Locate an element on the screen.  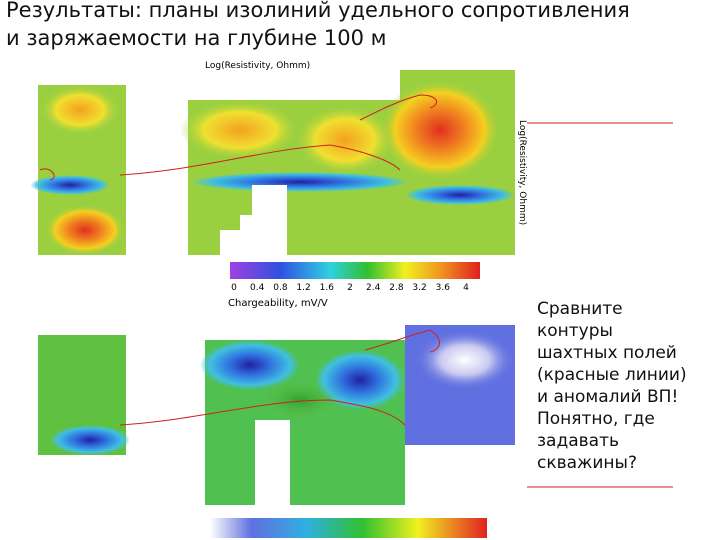
note-line: Понятно, где is located at coordinates (596, 419).